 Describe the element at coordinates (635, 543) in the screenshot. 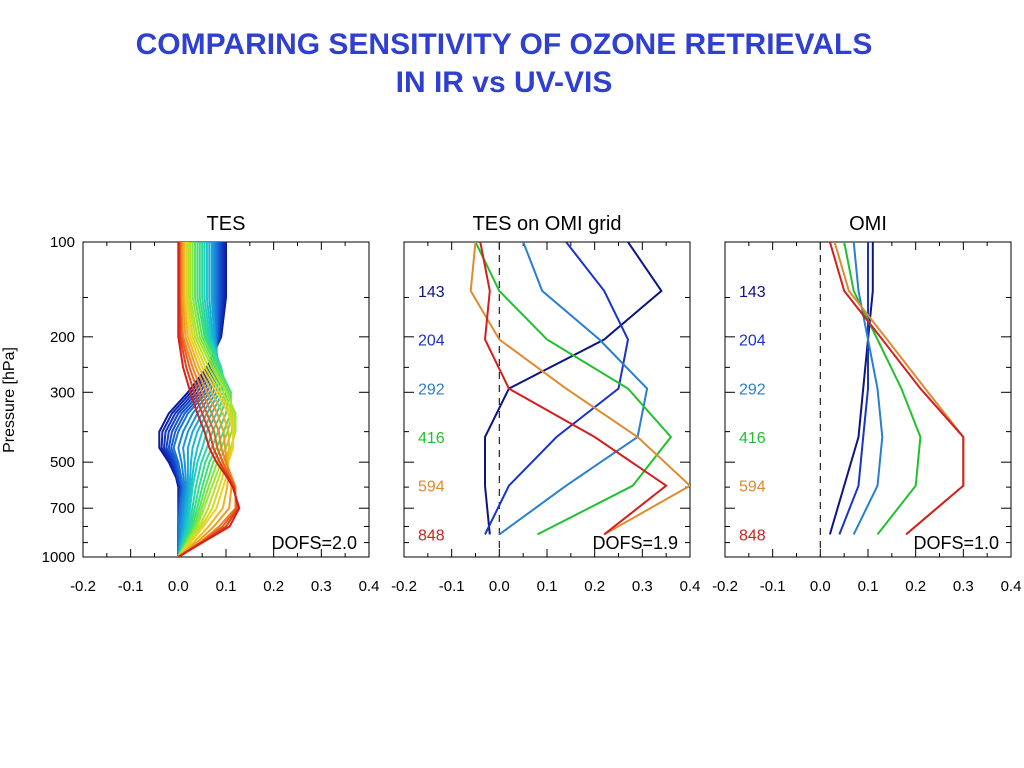

I see `dofs-annotation: DOFS=1.9` at that location.